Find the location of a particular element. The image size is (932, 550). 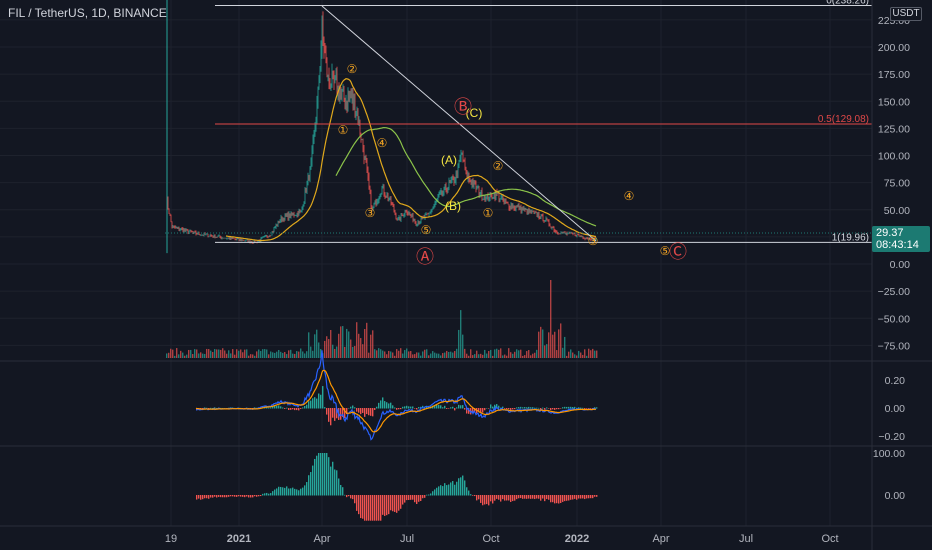

macd-axis: 0.20 0.00 −0.20 is located at coordinates (891, 409).